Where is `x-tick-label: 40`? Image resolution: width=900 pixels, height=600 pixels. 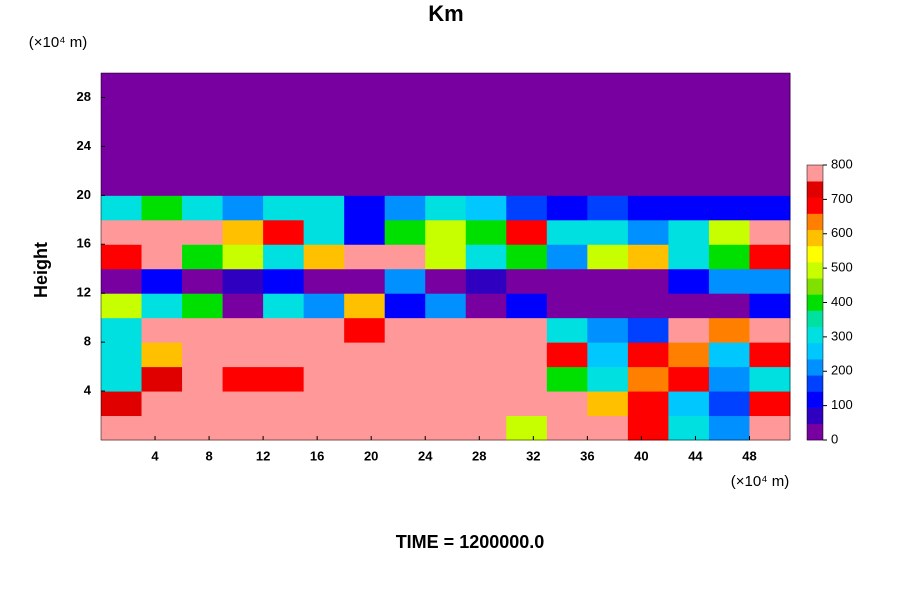
x-tick-label: 40 is located at coordinates (641, 455).